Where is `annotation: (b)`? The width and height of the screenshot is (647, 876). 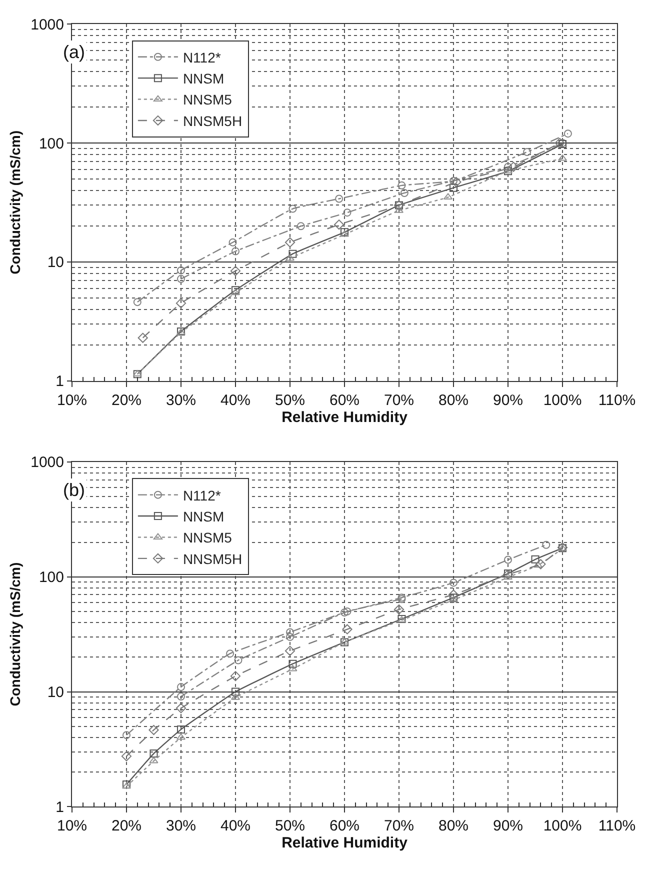
annotation: (b) is located at coordinates (74, 490).